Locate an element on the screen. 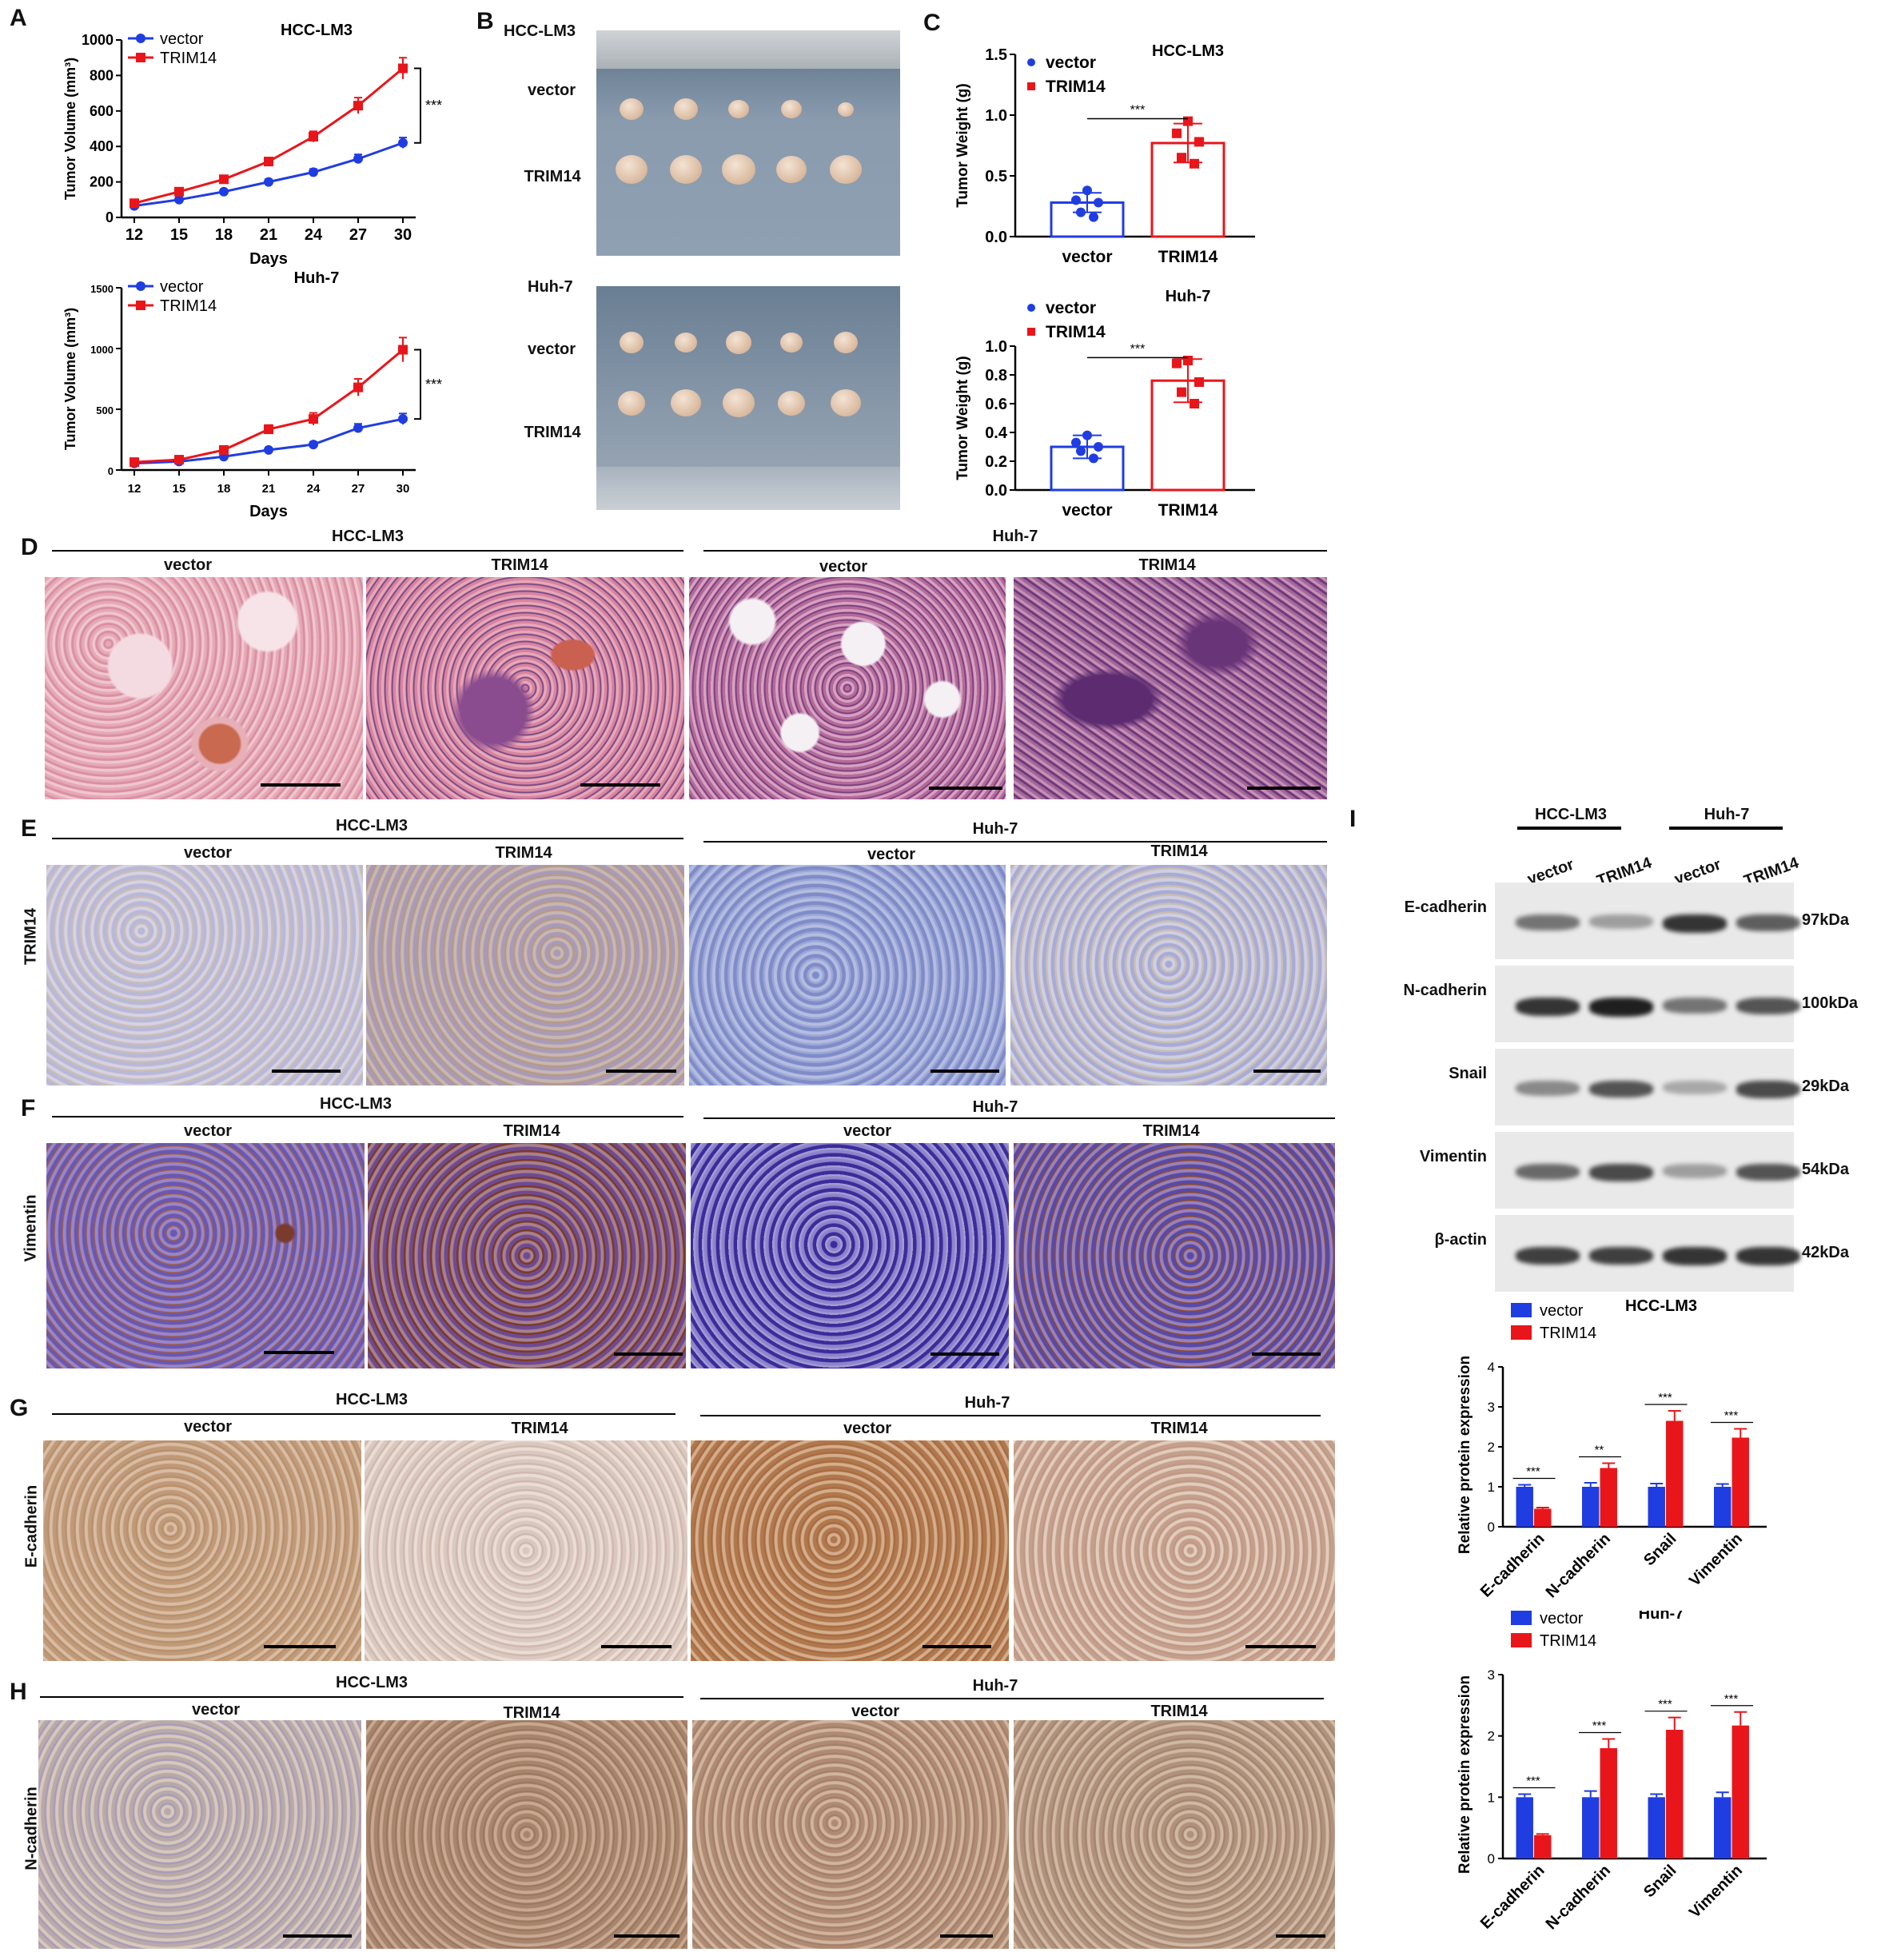 This screenshot has height=1960, width=1885. d-trim14-label: TRIM14 is located at coordinates (519, 565).